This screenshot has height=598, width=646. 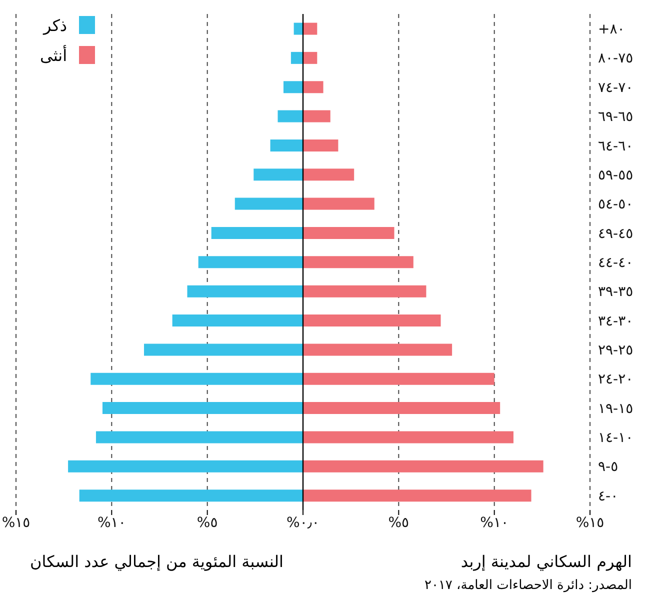 I want to click on y-tick-label: ٦٥-٦٩, so click(x=616, y=117).